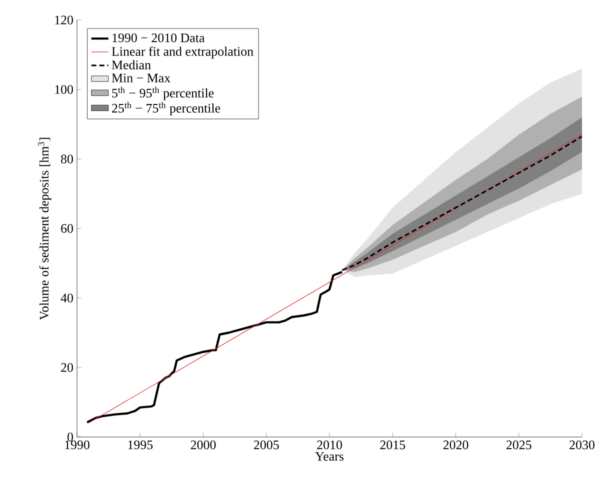 The image size is (602, 488). What do you see at coordinates (67, 228) in the screenshot?
I see `y-tick-label: 60` at bounding box center [67, 228].